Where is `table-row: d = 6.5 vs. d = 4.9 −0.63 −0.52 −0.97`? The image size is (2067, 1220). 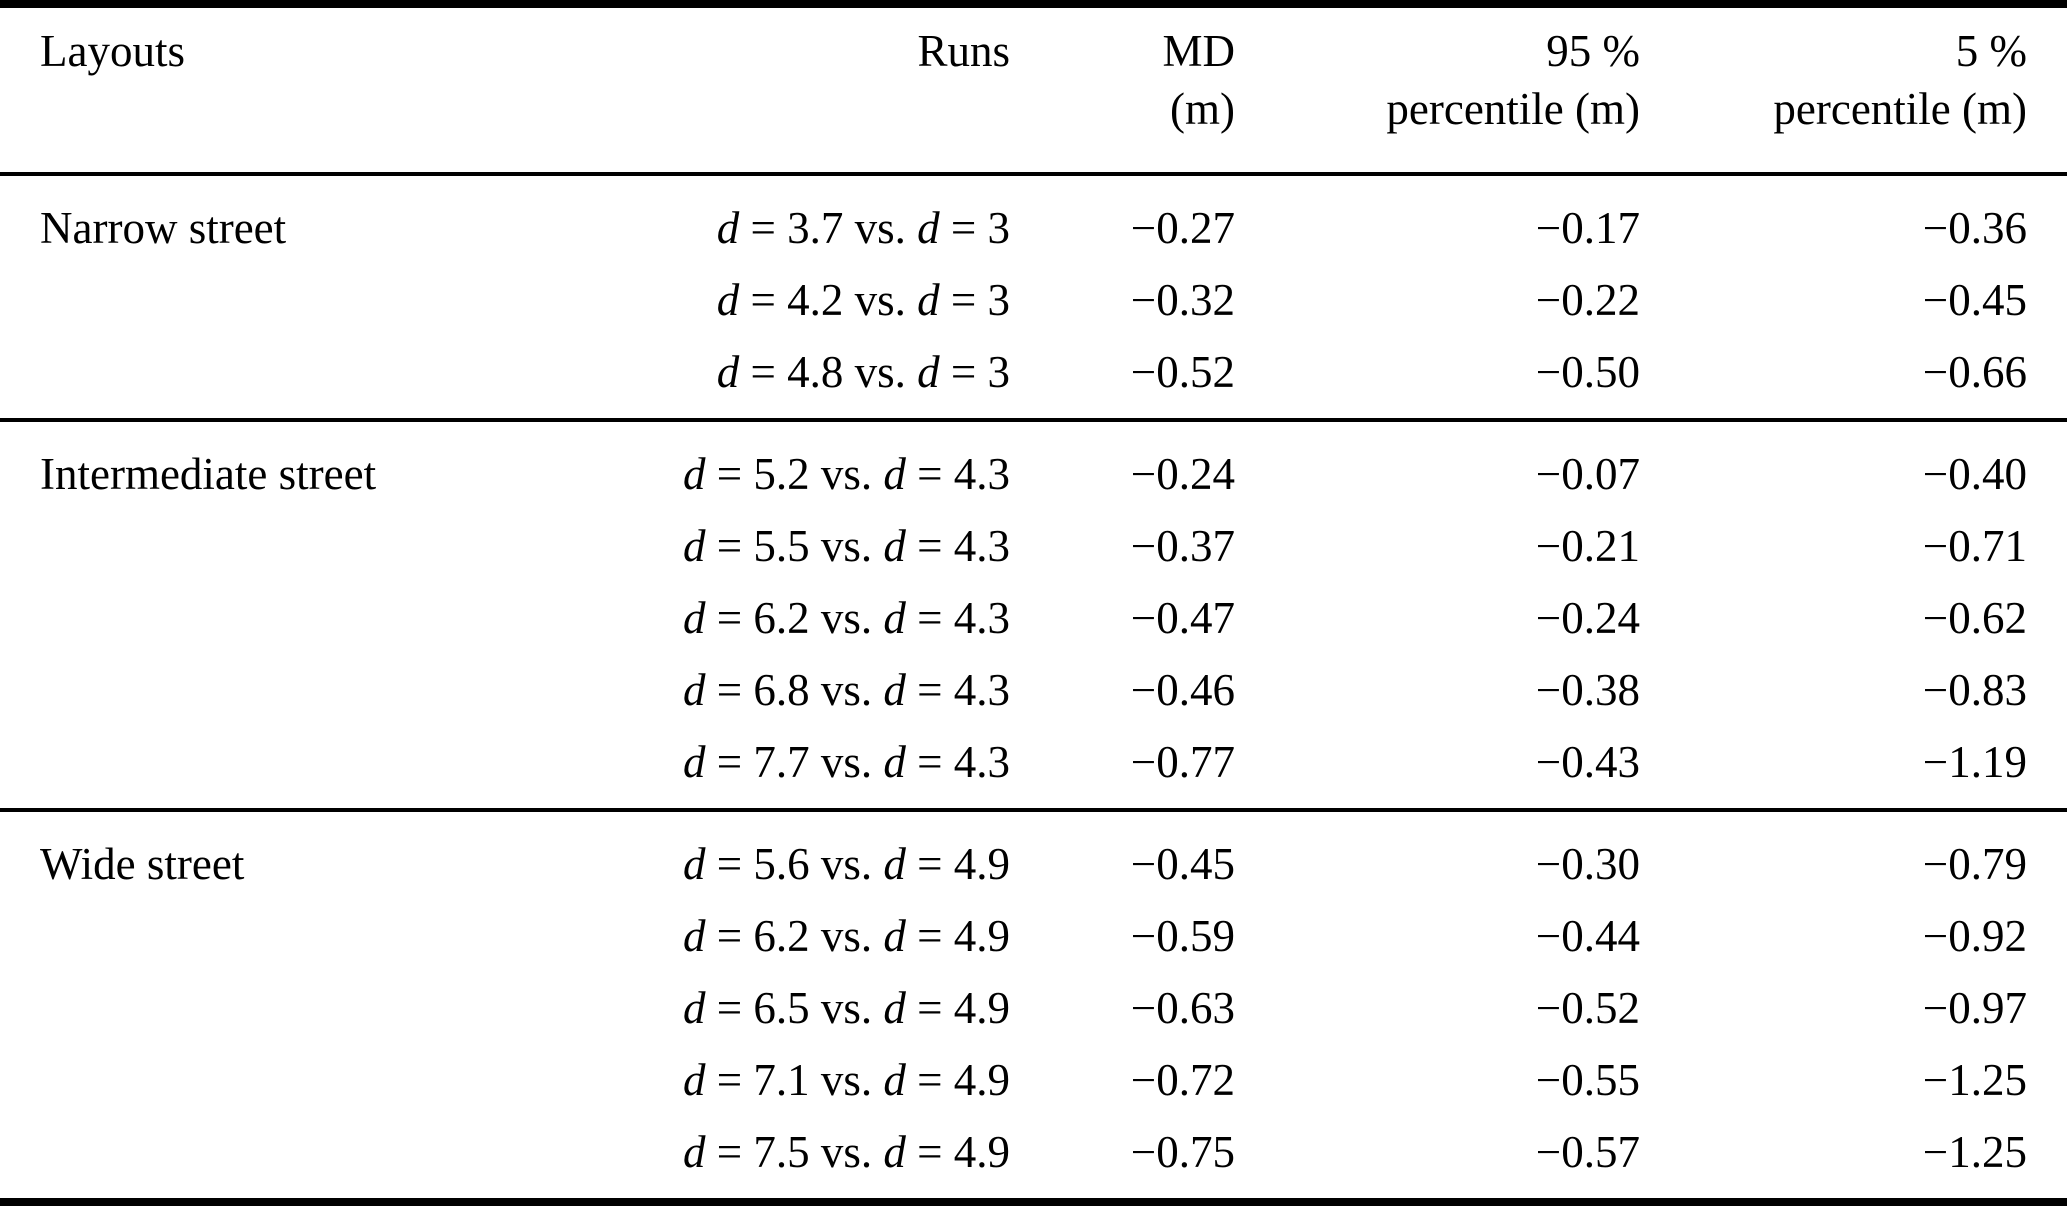
table-row: d = 6.5 vs. d = 4.9 −0.63 −0.52 −0.97 is located at coordinates (1033, 1008).